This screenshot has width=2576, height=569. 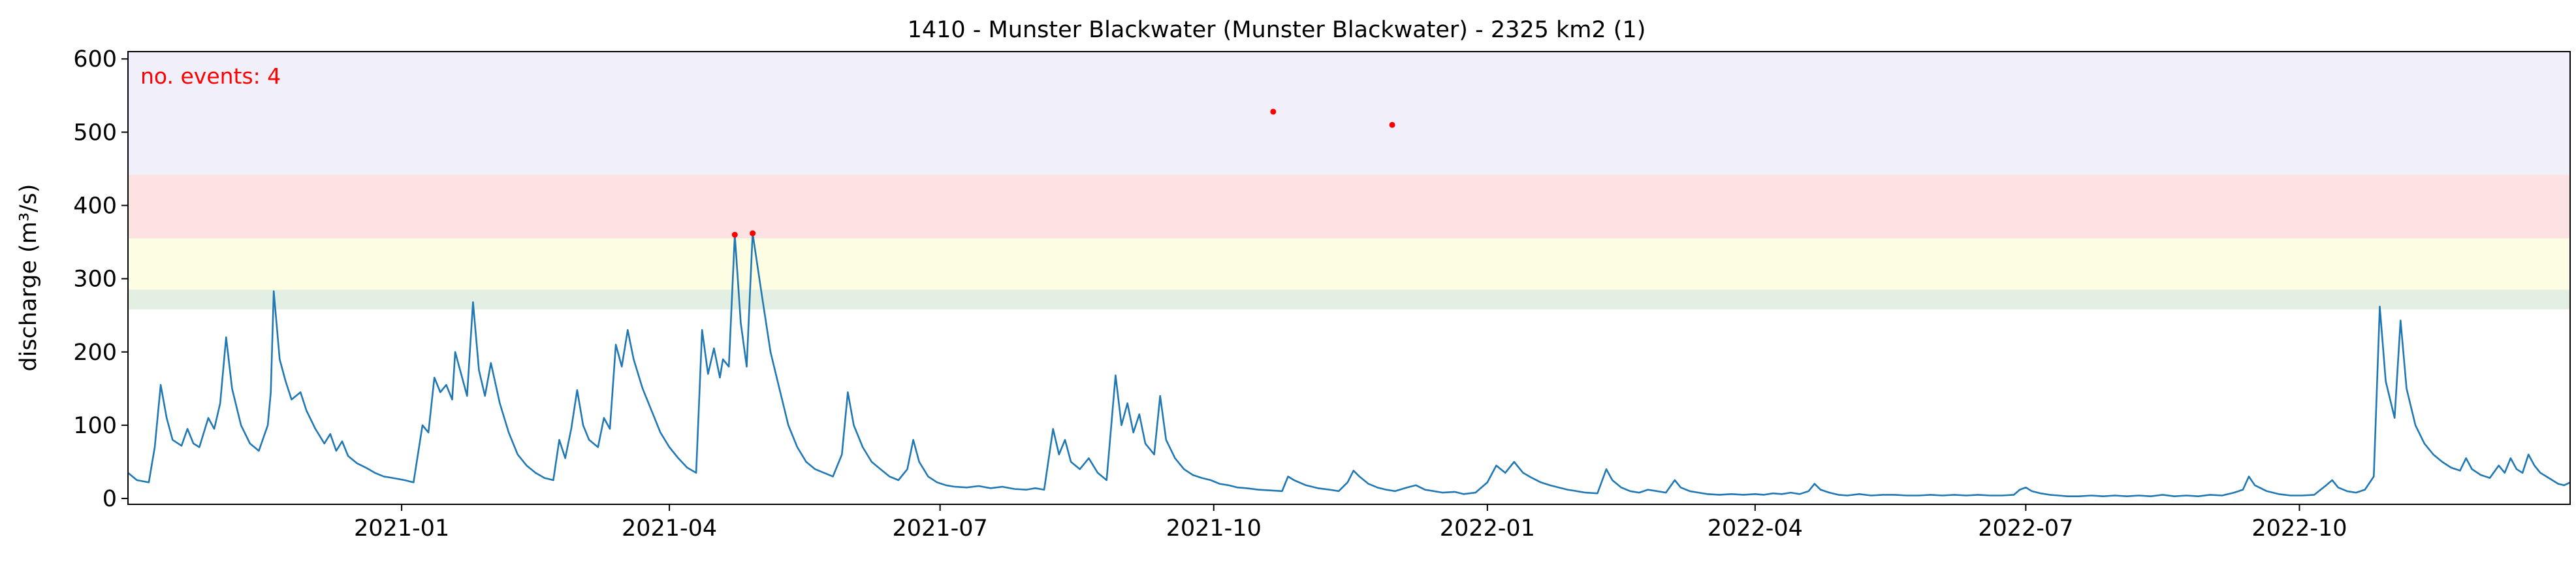 What do you see at coordinates (1063, 173) in the screenshot?
I see `event-markers` at bounding box center [1063, 173].